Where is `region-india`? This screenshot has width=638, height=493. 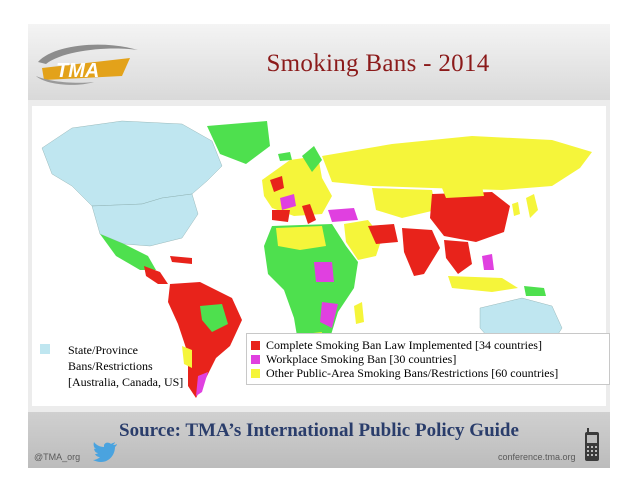 region-india is located at coordinates (421, 252).